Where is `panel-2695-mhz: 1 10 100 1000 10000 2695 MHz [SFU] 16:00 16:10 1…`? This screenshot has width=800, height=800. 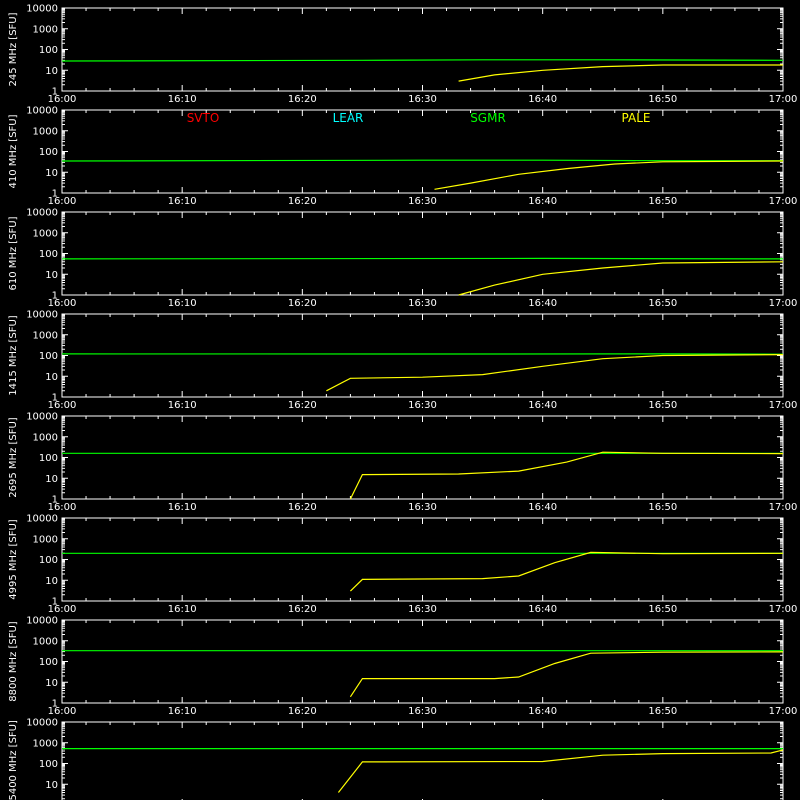
panel-2695-mhz: 1 10 100 1000 10000 2695 MHz [SFU] 16:00 16:10 1… is located at coordinates (402, 463).